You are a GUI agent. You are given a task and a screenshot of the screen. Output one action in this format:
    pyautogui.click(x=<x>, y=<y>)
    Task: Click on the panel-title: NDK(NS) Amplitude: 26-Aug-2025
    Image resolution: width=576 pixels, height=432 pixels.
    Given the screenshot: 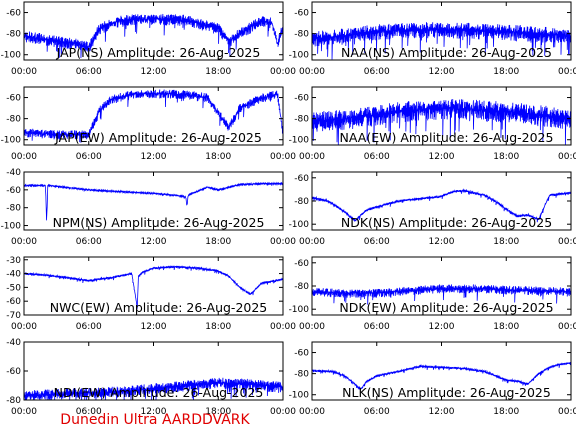 What is the action you would take?
    pyautogui.click(x=446, y=222)
    